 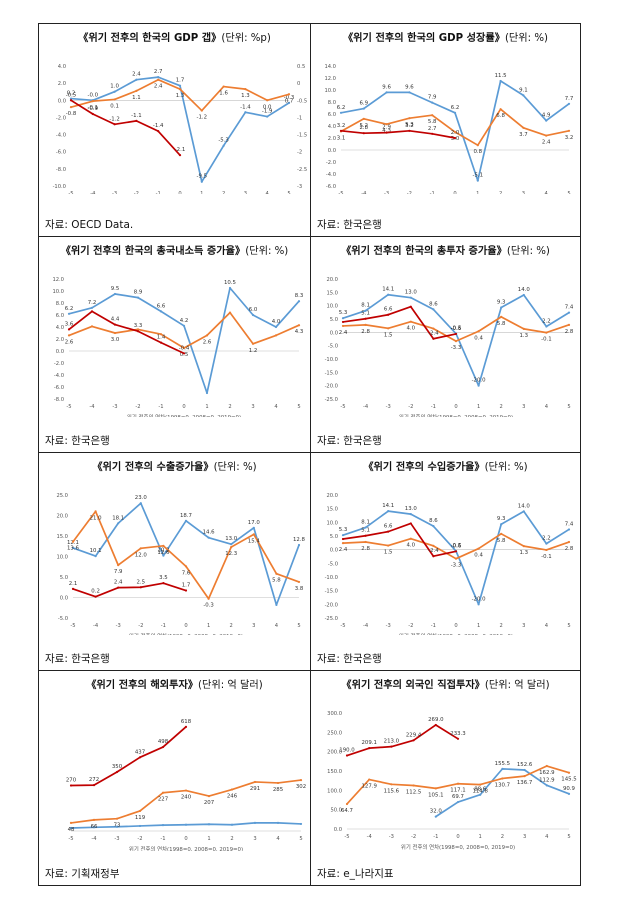 I want to click on data-label: -1.4, so click(x=158, y=126).